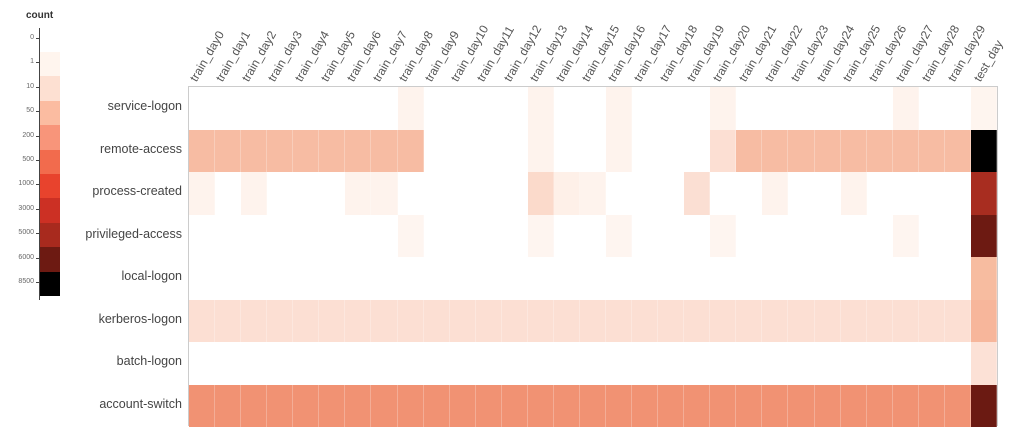 The width and height of the screenshot is (1024, 437). I want to click on legend-color-bar, so click(50, 174).